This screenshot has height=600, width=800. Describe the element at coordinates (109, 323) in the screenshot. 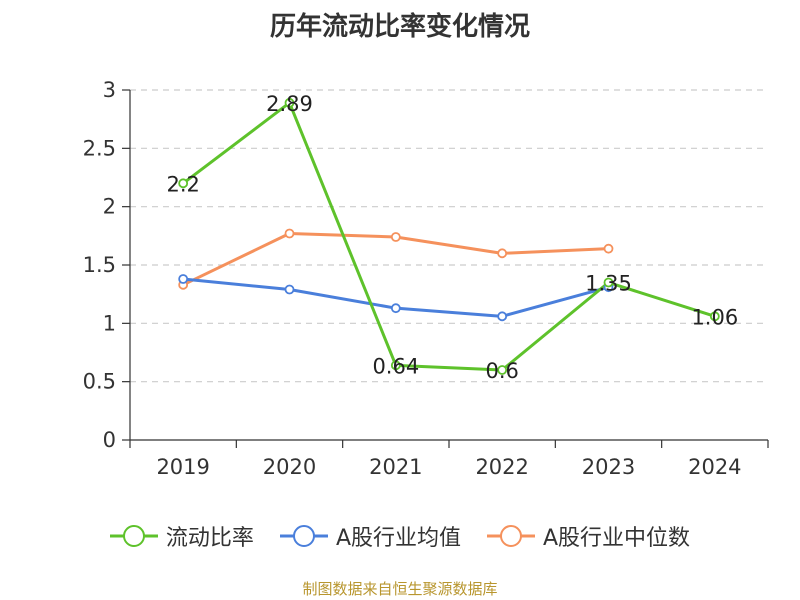

I see `y-tick-label: 1` at that location.